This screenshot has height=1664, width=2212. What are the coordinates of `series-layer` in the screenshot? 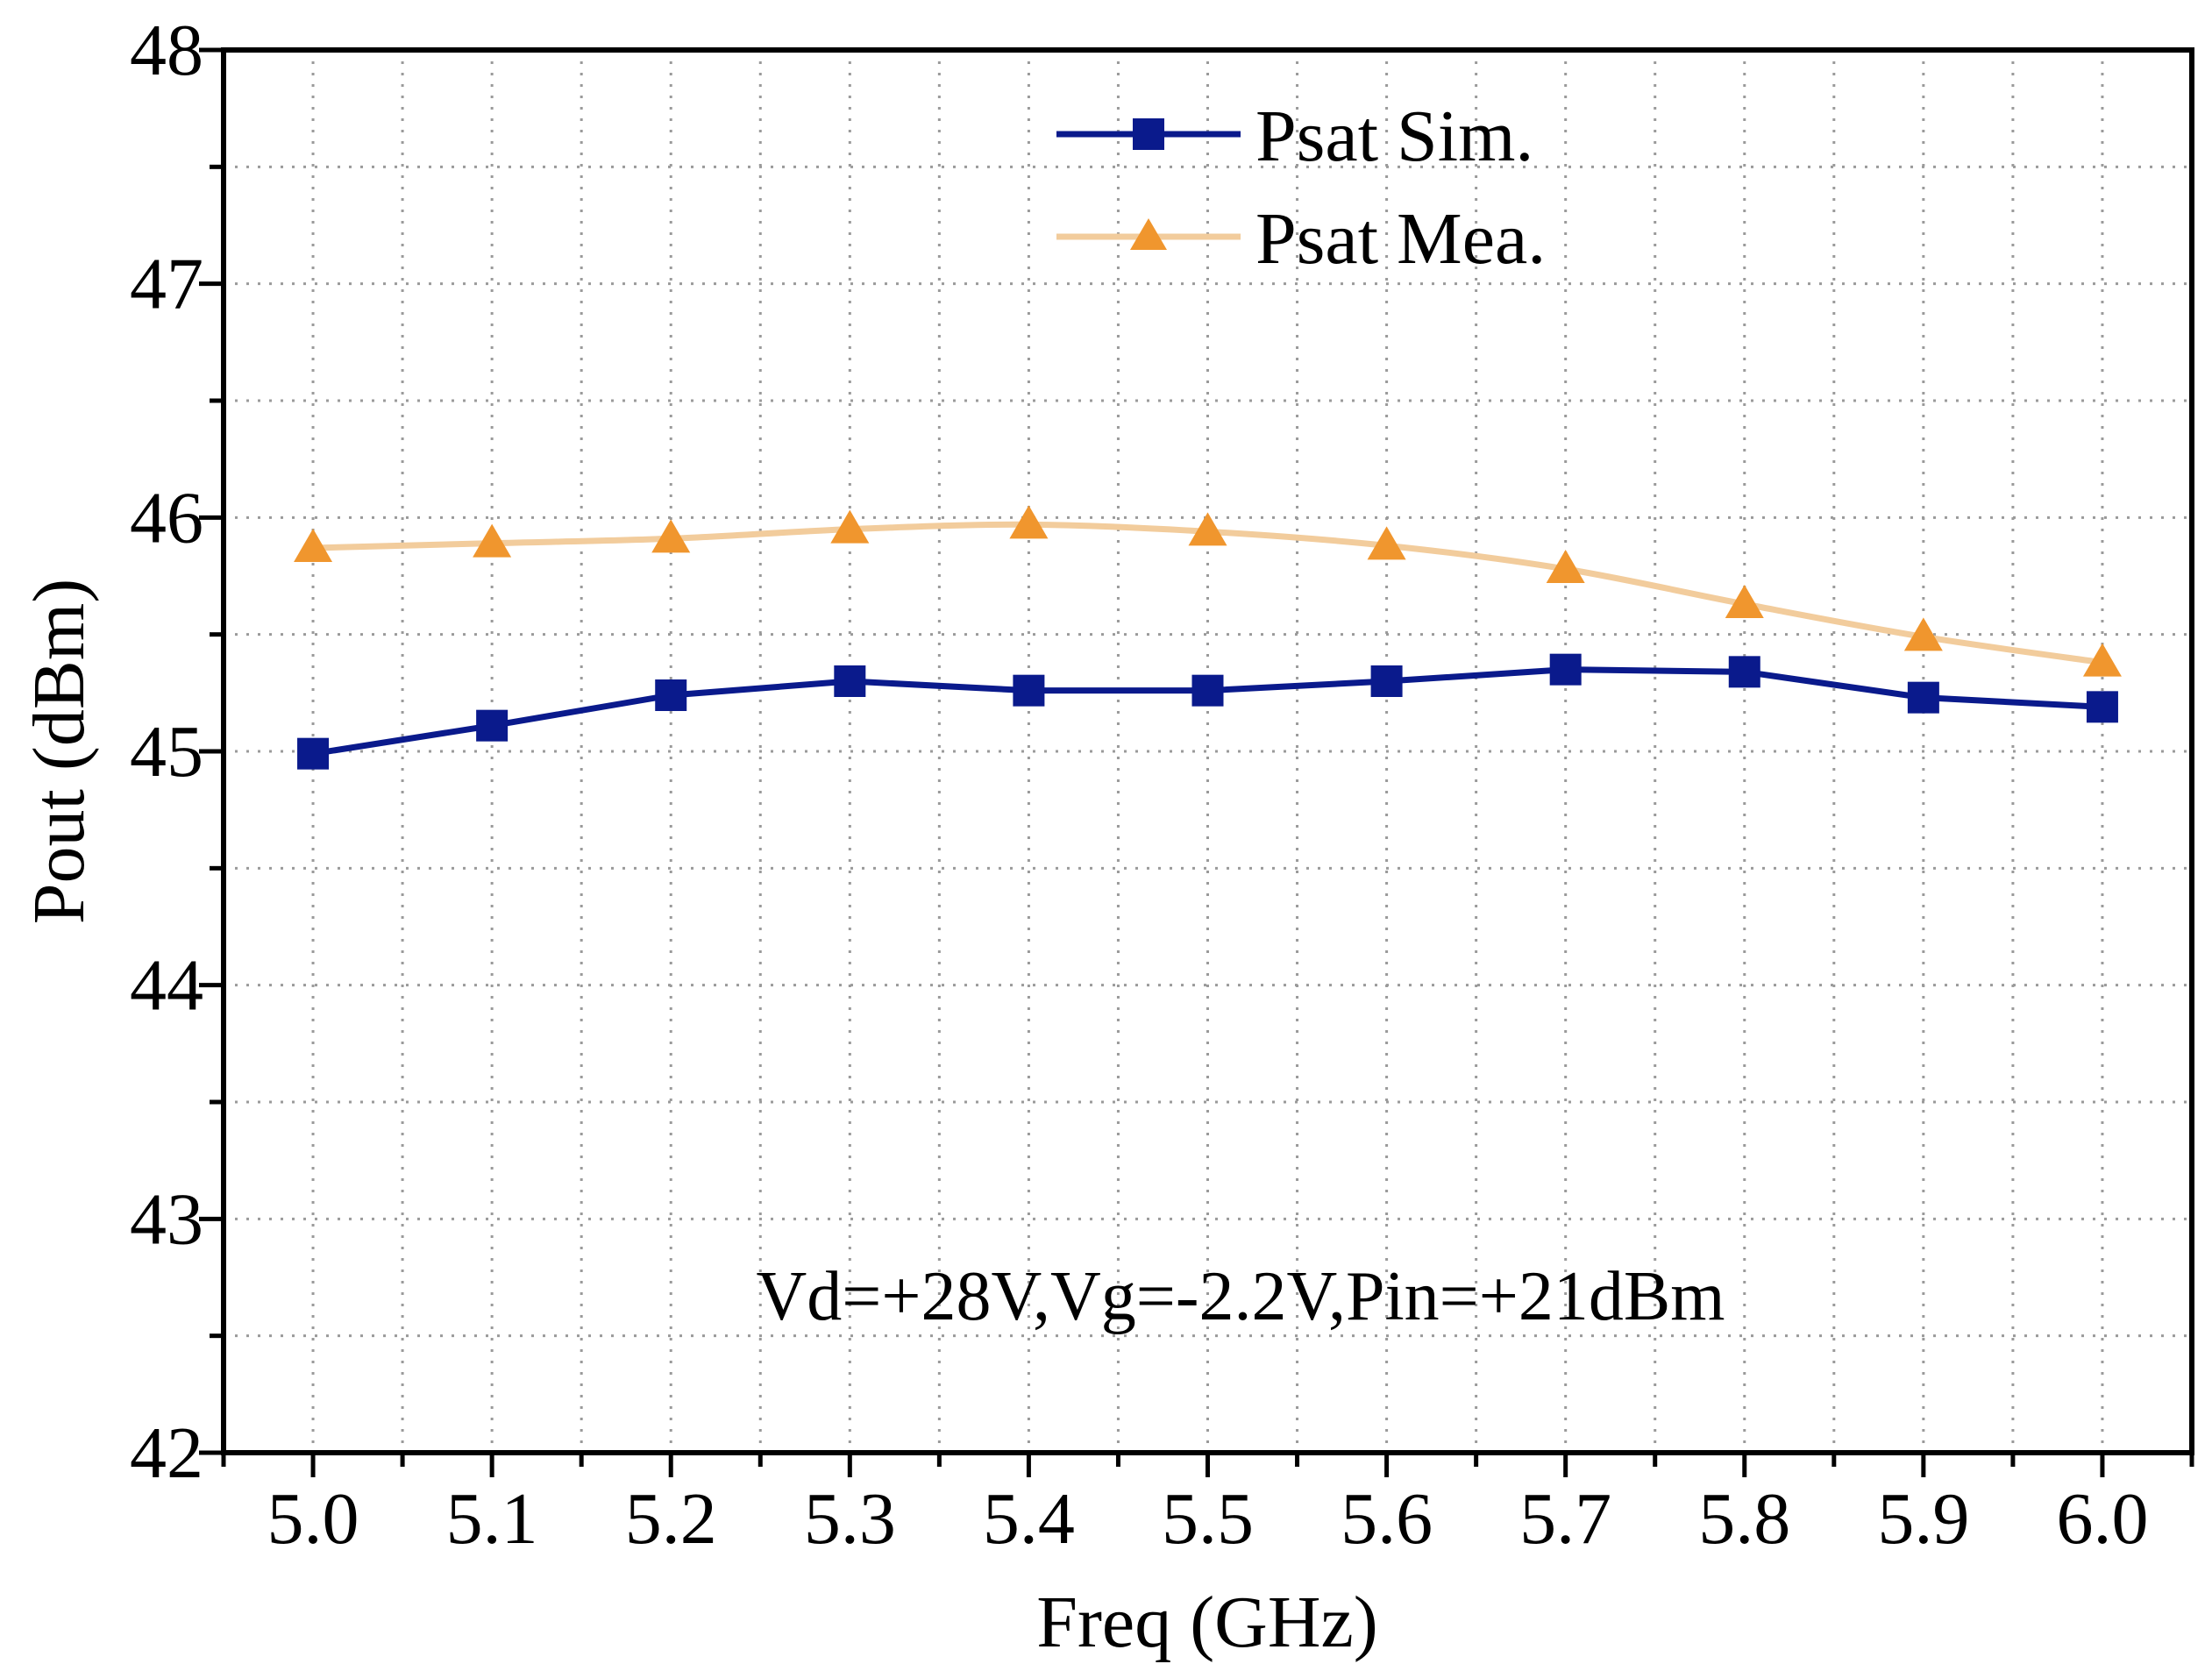 It's located at (1208, 637).